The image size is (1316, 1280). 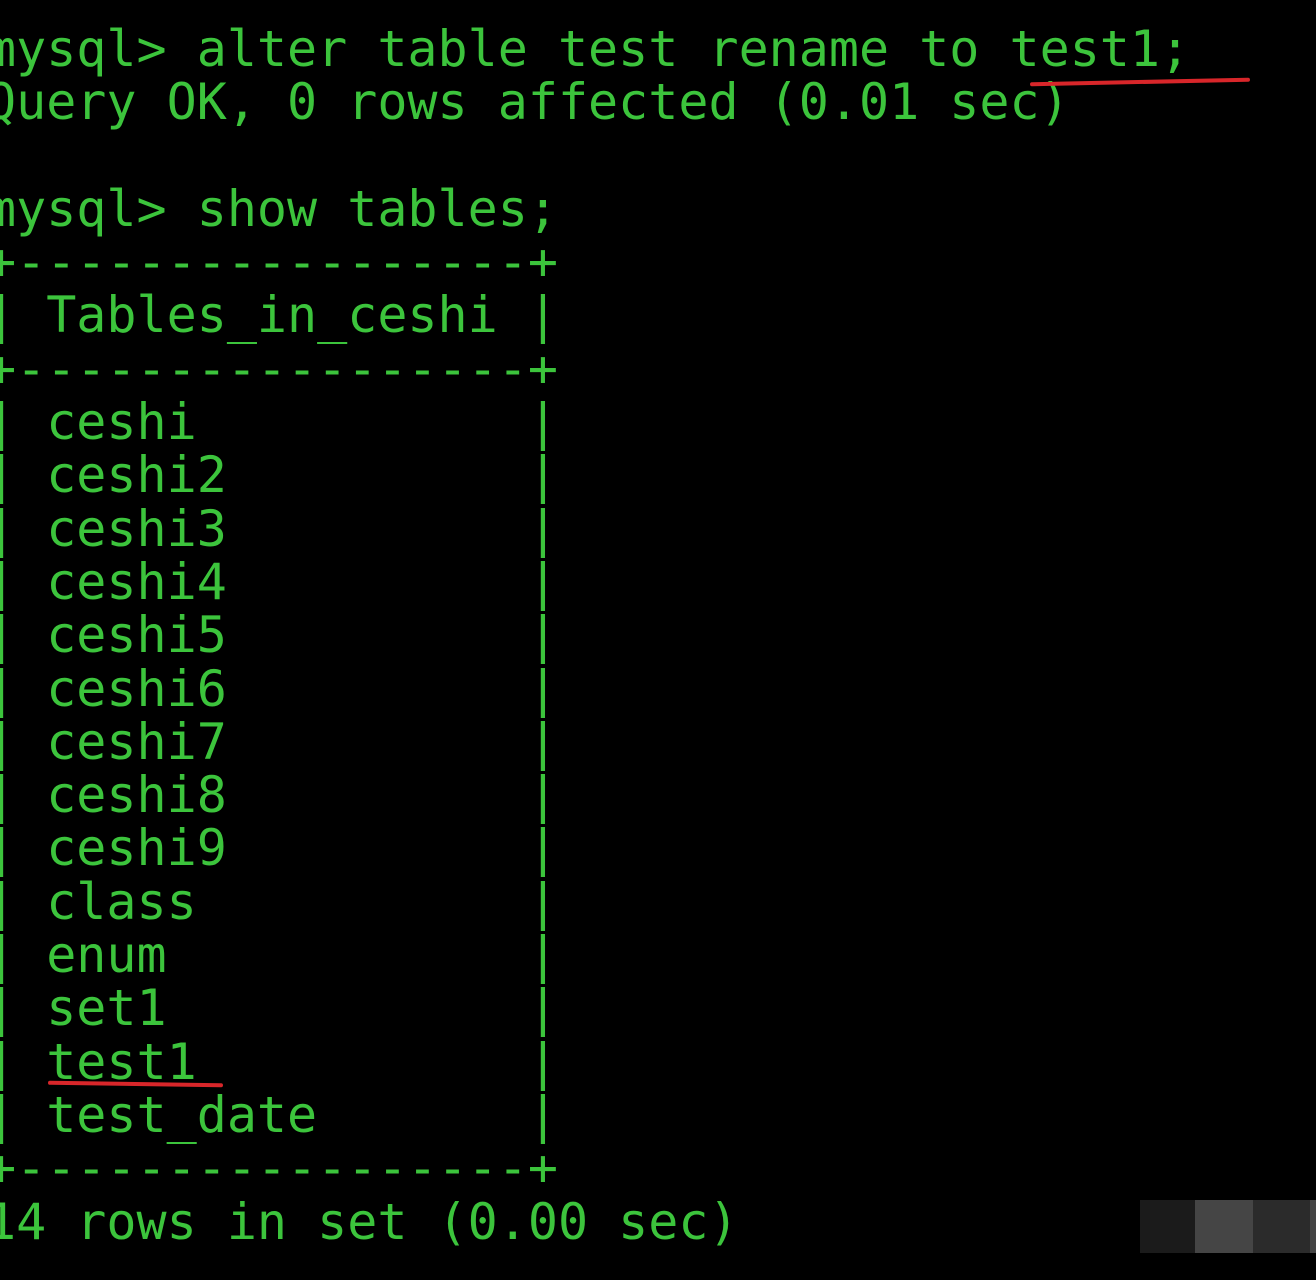 I want to click on table-row: | ceshi |, so click(x=279, y=422).